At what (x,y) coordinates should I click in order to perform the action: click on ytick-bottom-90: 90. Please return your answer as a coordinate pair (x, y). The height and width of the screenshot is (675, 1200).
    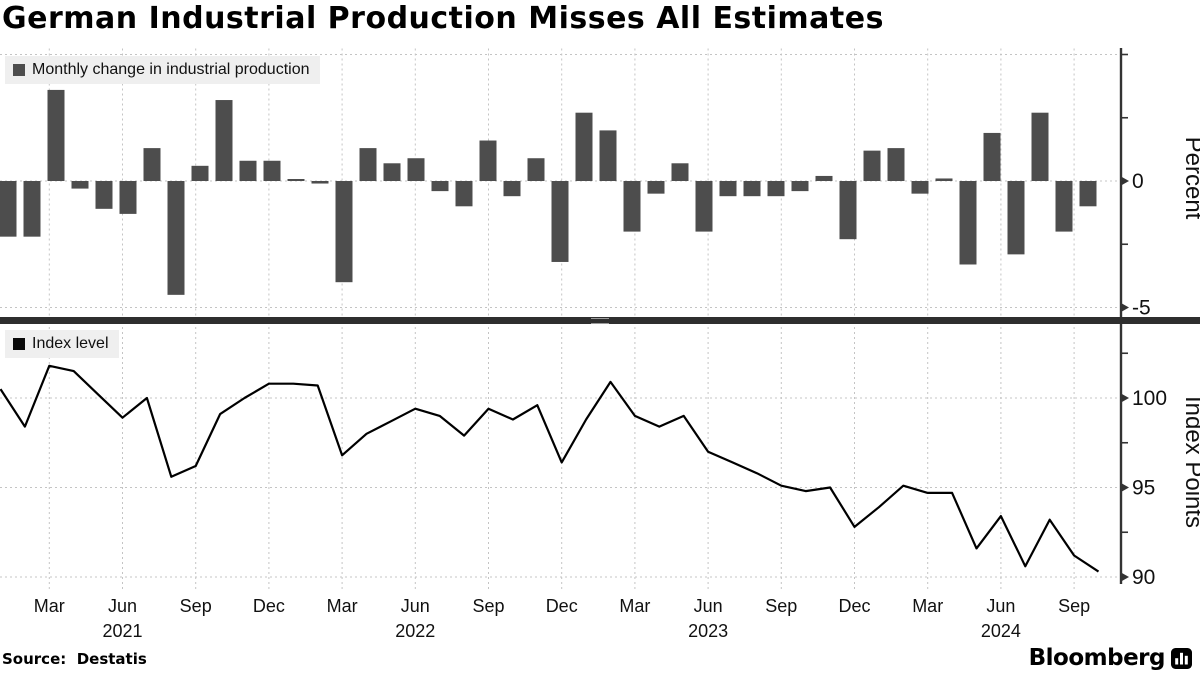
    Looking at the image, I should click on (1143, 577).